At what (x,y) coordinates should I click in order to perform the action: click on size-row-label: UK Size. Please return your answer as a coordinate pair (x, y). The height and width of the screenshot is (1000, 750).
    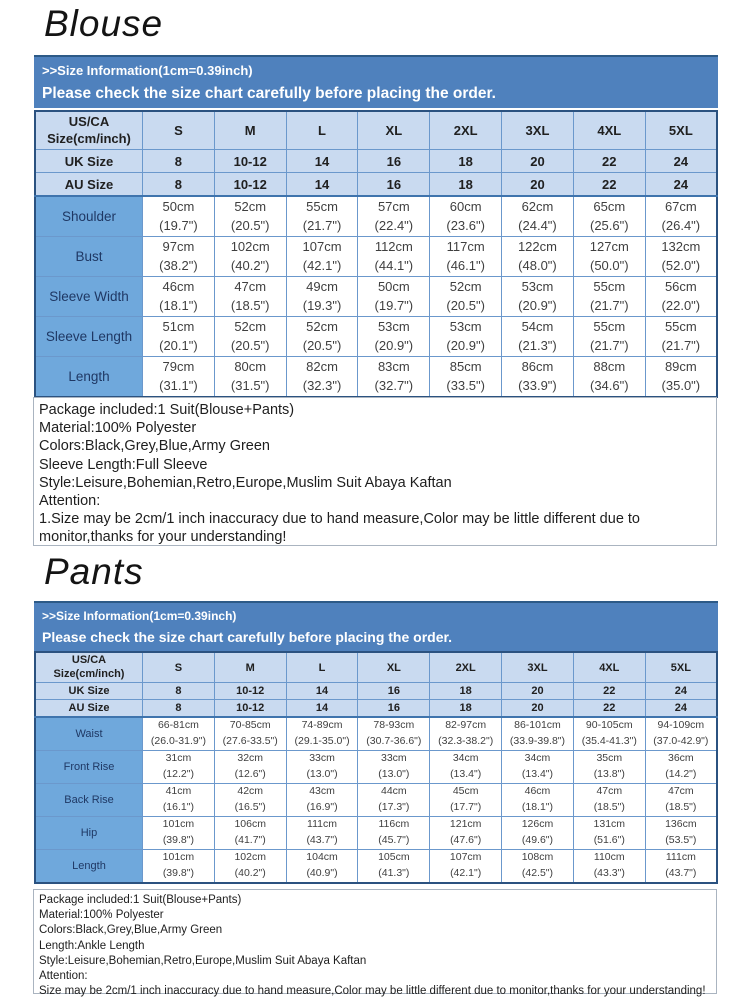
    Looking at the image, I should click on (88, 161).